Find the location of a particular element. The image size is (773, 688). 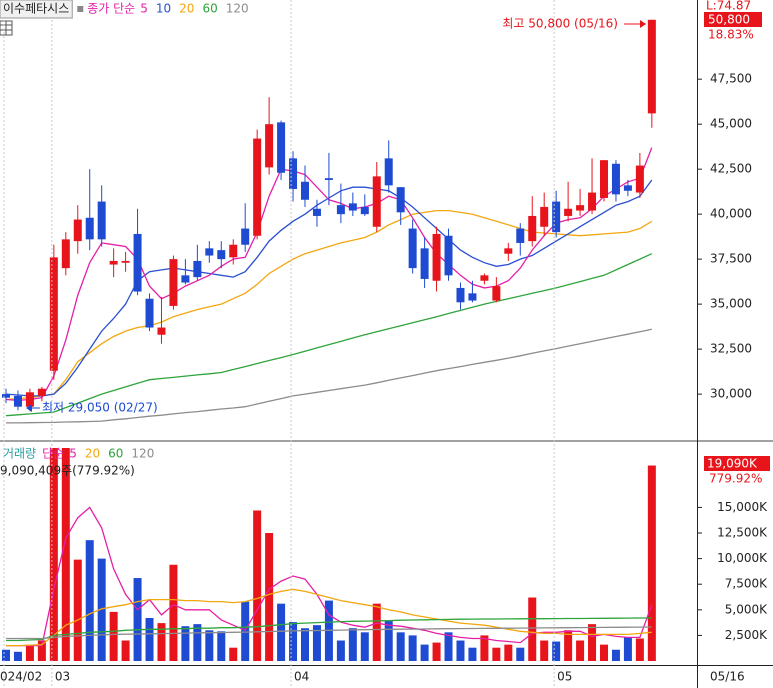

legend-entry: 60 is located at coordinates (209, 9).